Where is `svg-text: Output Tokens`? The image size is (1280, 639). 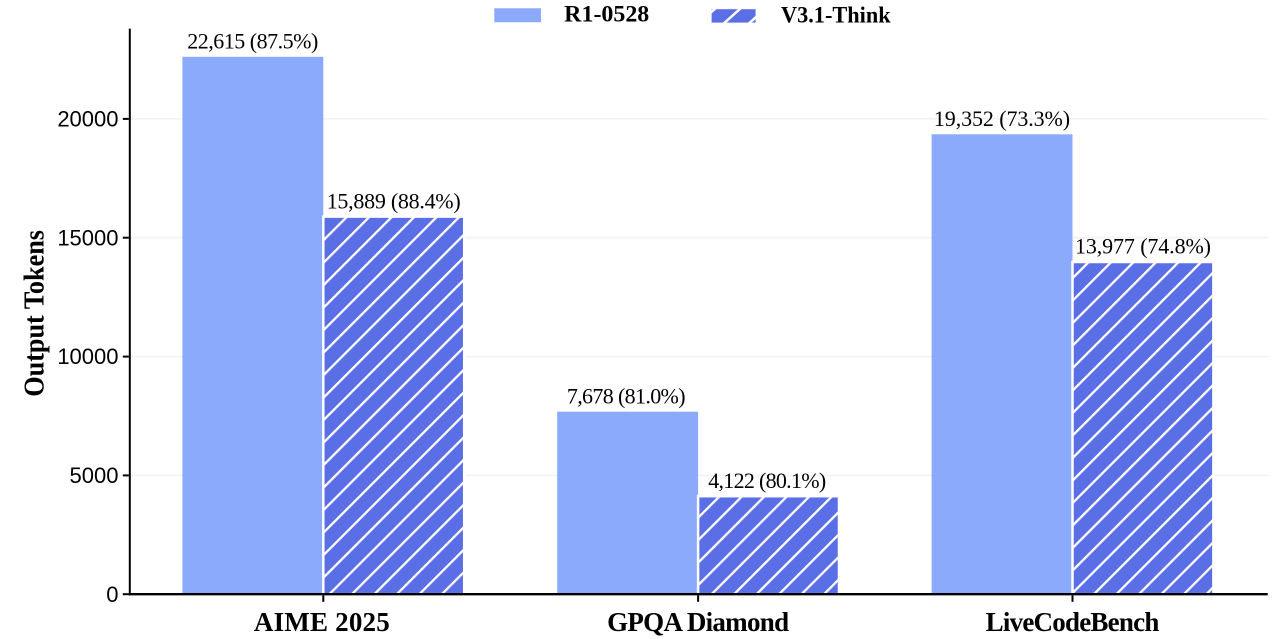 svg-text: Output Tokens is located at coordinates (35, 313).